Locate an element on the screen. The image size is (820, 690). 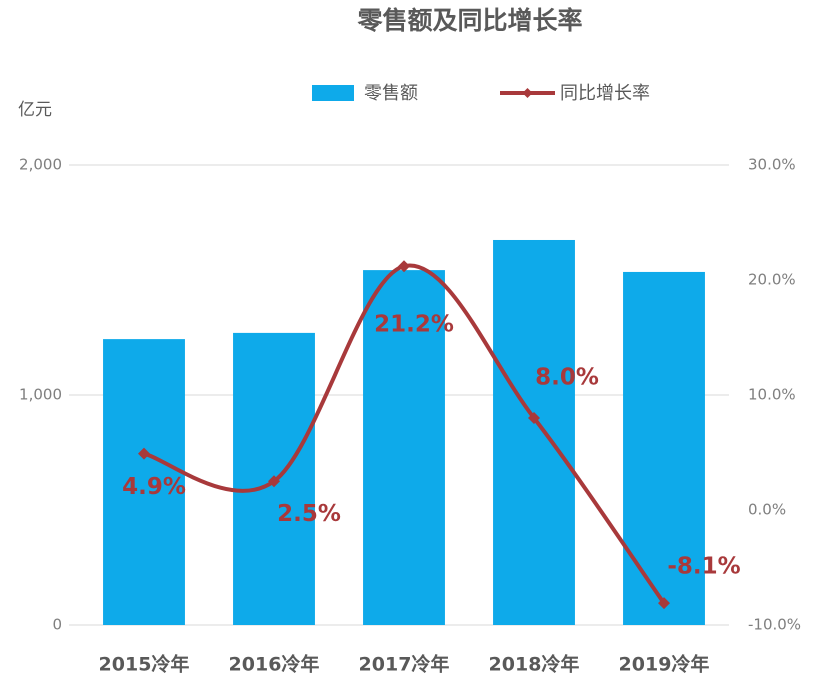
y2-tick-label: 0.0% is located at coordinates (767, 510).